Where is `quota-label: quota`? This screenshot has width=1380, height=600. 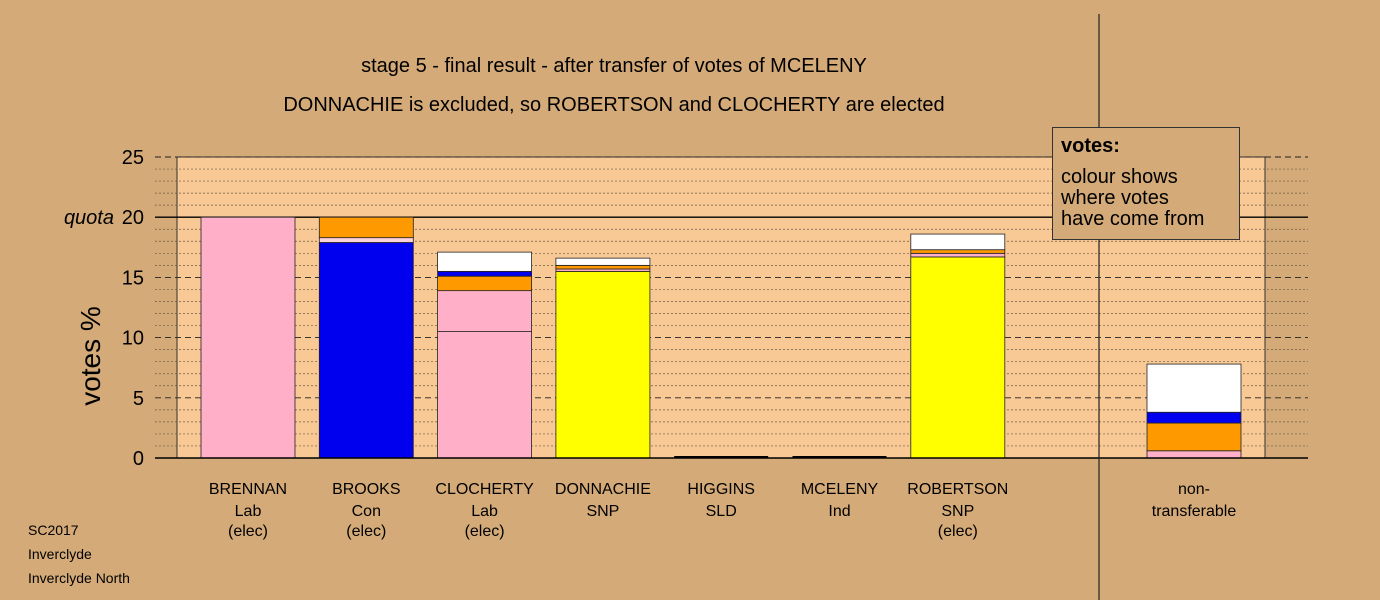
quota-label: quota is located at coordinates (89, 218).